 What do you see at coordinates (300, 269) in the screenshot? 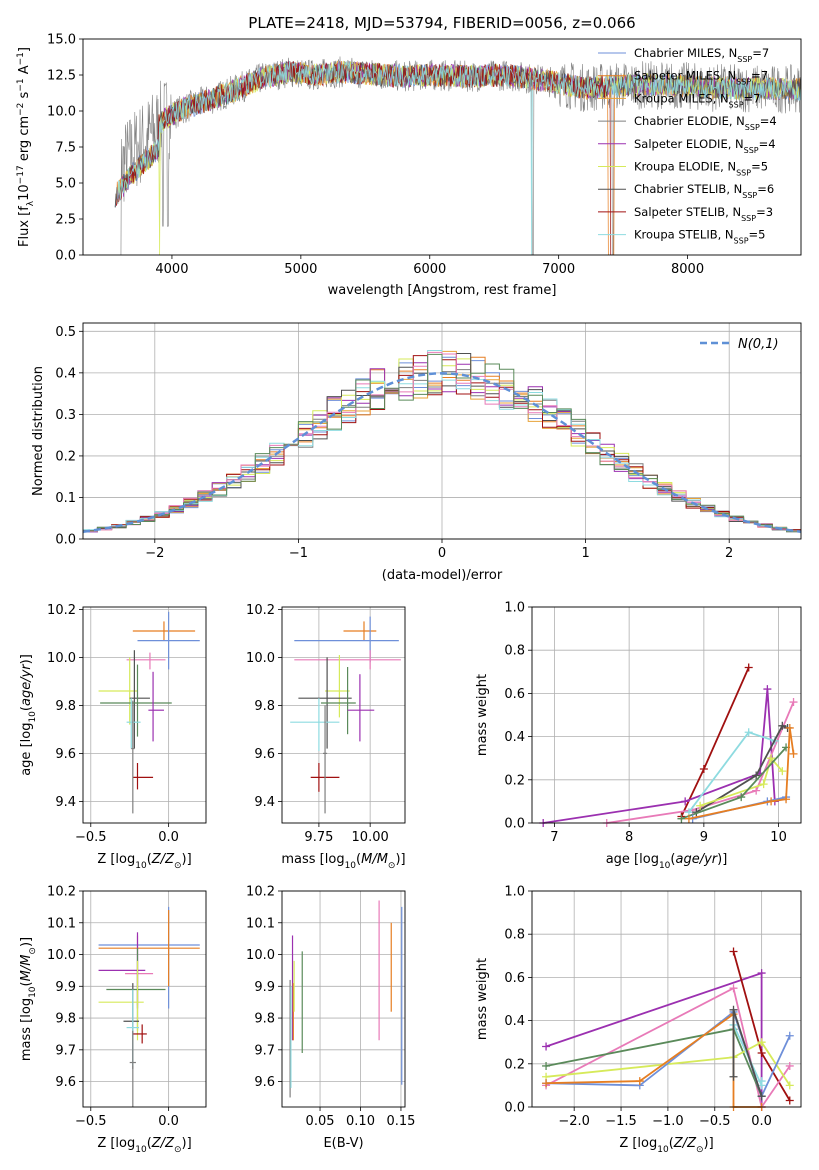
I see `x-tick-label: 5000` at bounding box center [300, 269].